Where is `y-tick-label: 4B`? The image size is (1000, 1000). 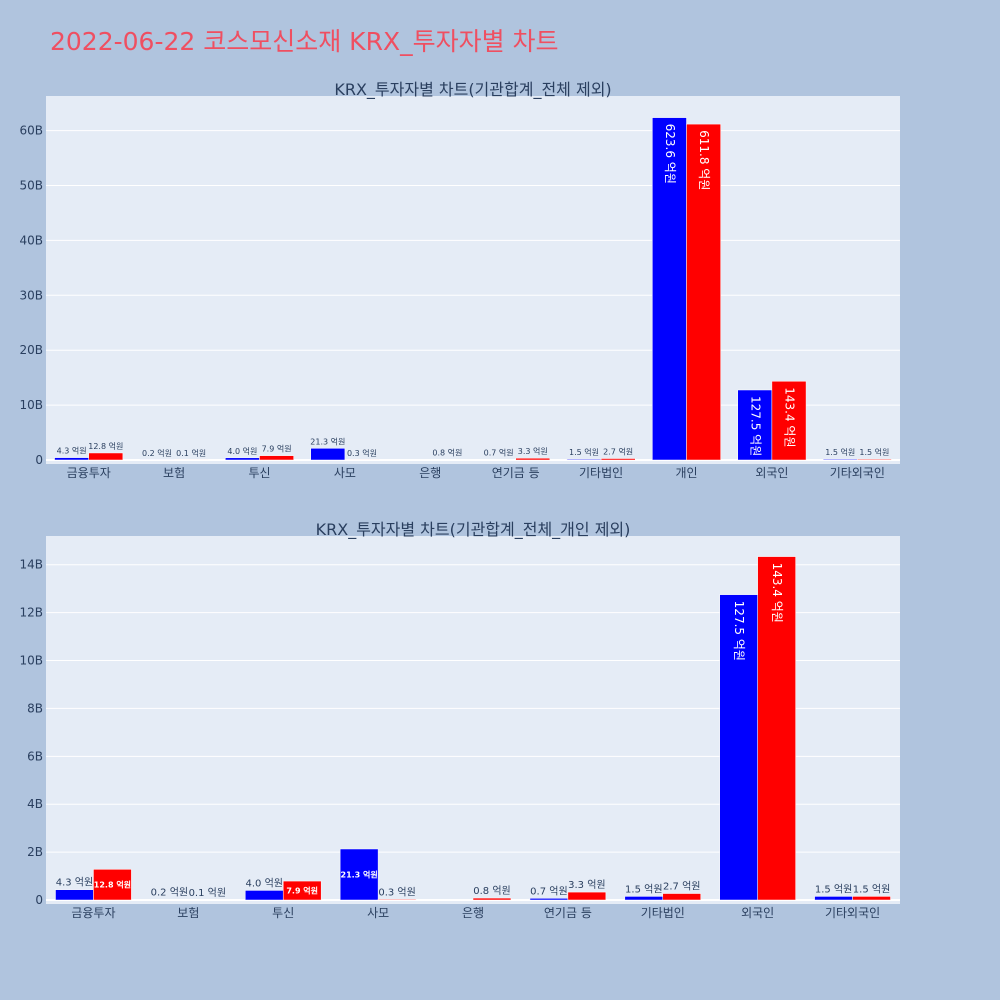 y-tick-label: 4B is located at coordinates (35, 804).